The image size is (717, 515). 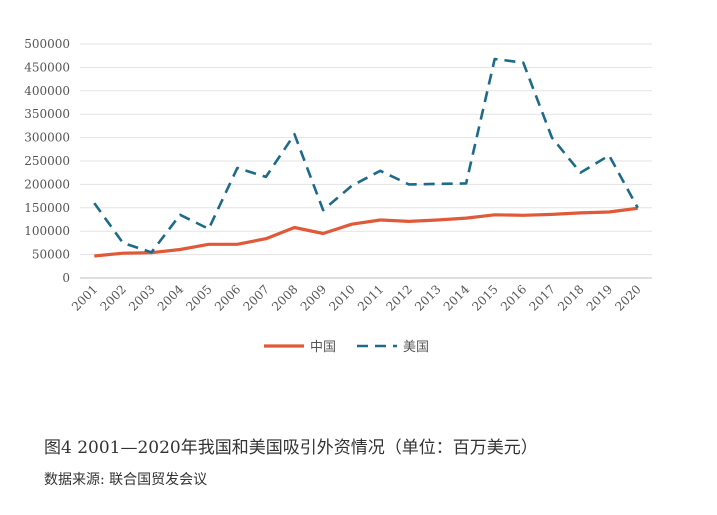 I want to click on x-tick-label: 2004, so click(x=171, y=298).